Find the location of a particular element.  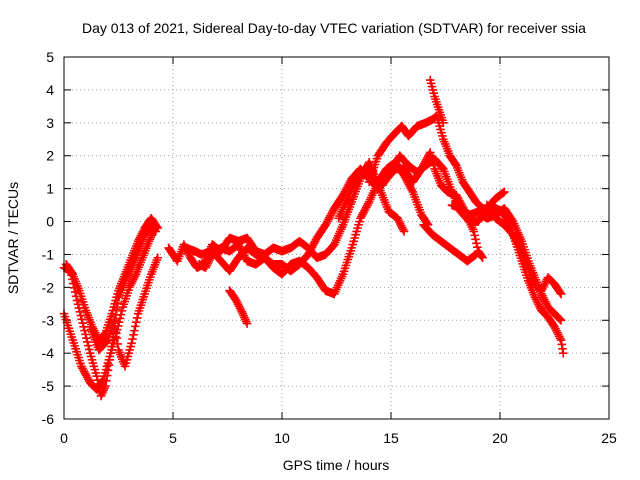

x-tick-label: 0 is located at coordinates (64, 438).